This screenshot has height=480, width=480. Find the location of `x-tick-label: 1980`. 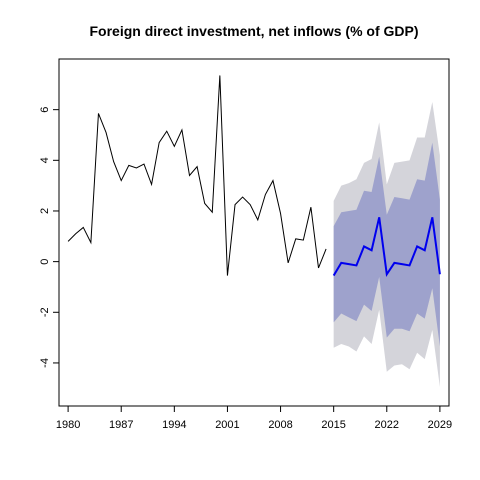

x-tick-label: 1980 is located at coordinates (68, 425).